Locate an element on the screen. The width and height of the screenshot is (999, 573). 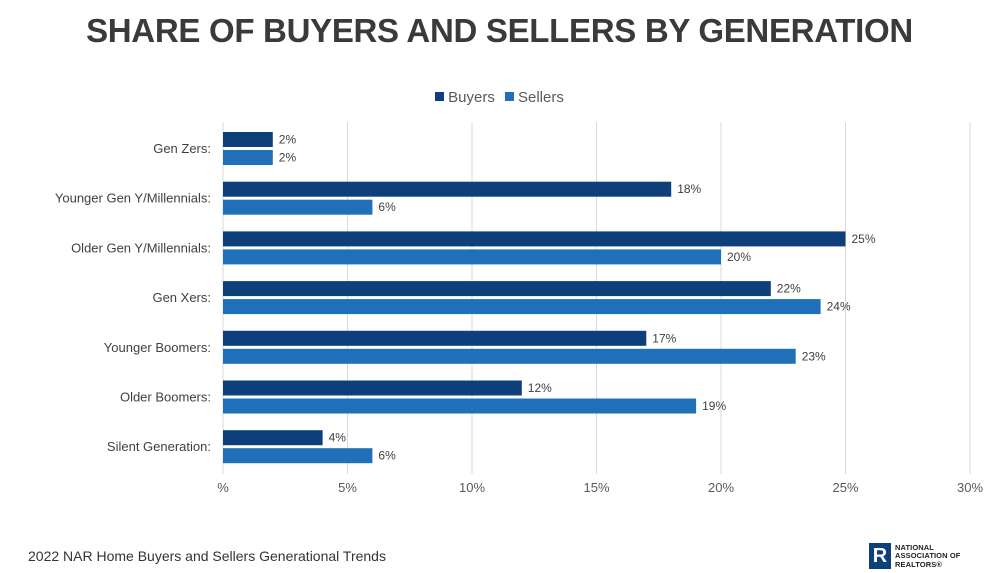
legend: Buyers Sellers is located at coordinates (499, 97).